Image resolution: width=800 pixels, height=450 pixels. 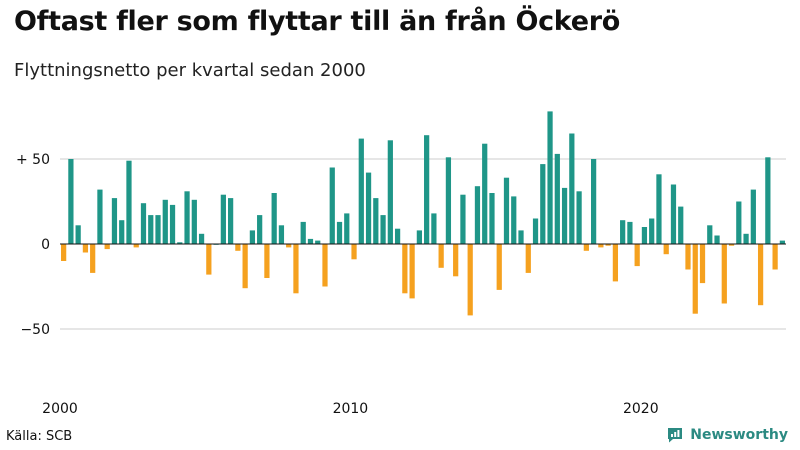 I want to click on x-tick-label: 2020, so click(x=641, y=409).